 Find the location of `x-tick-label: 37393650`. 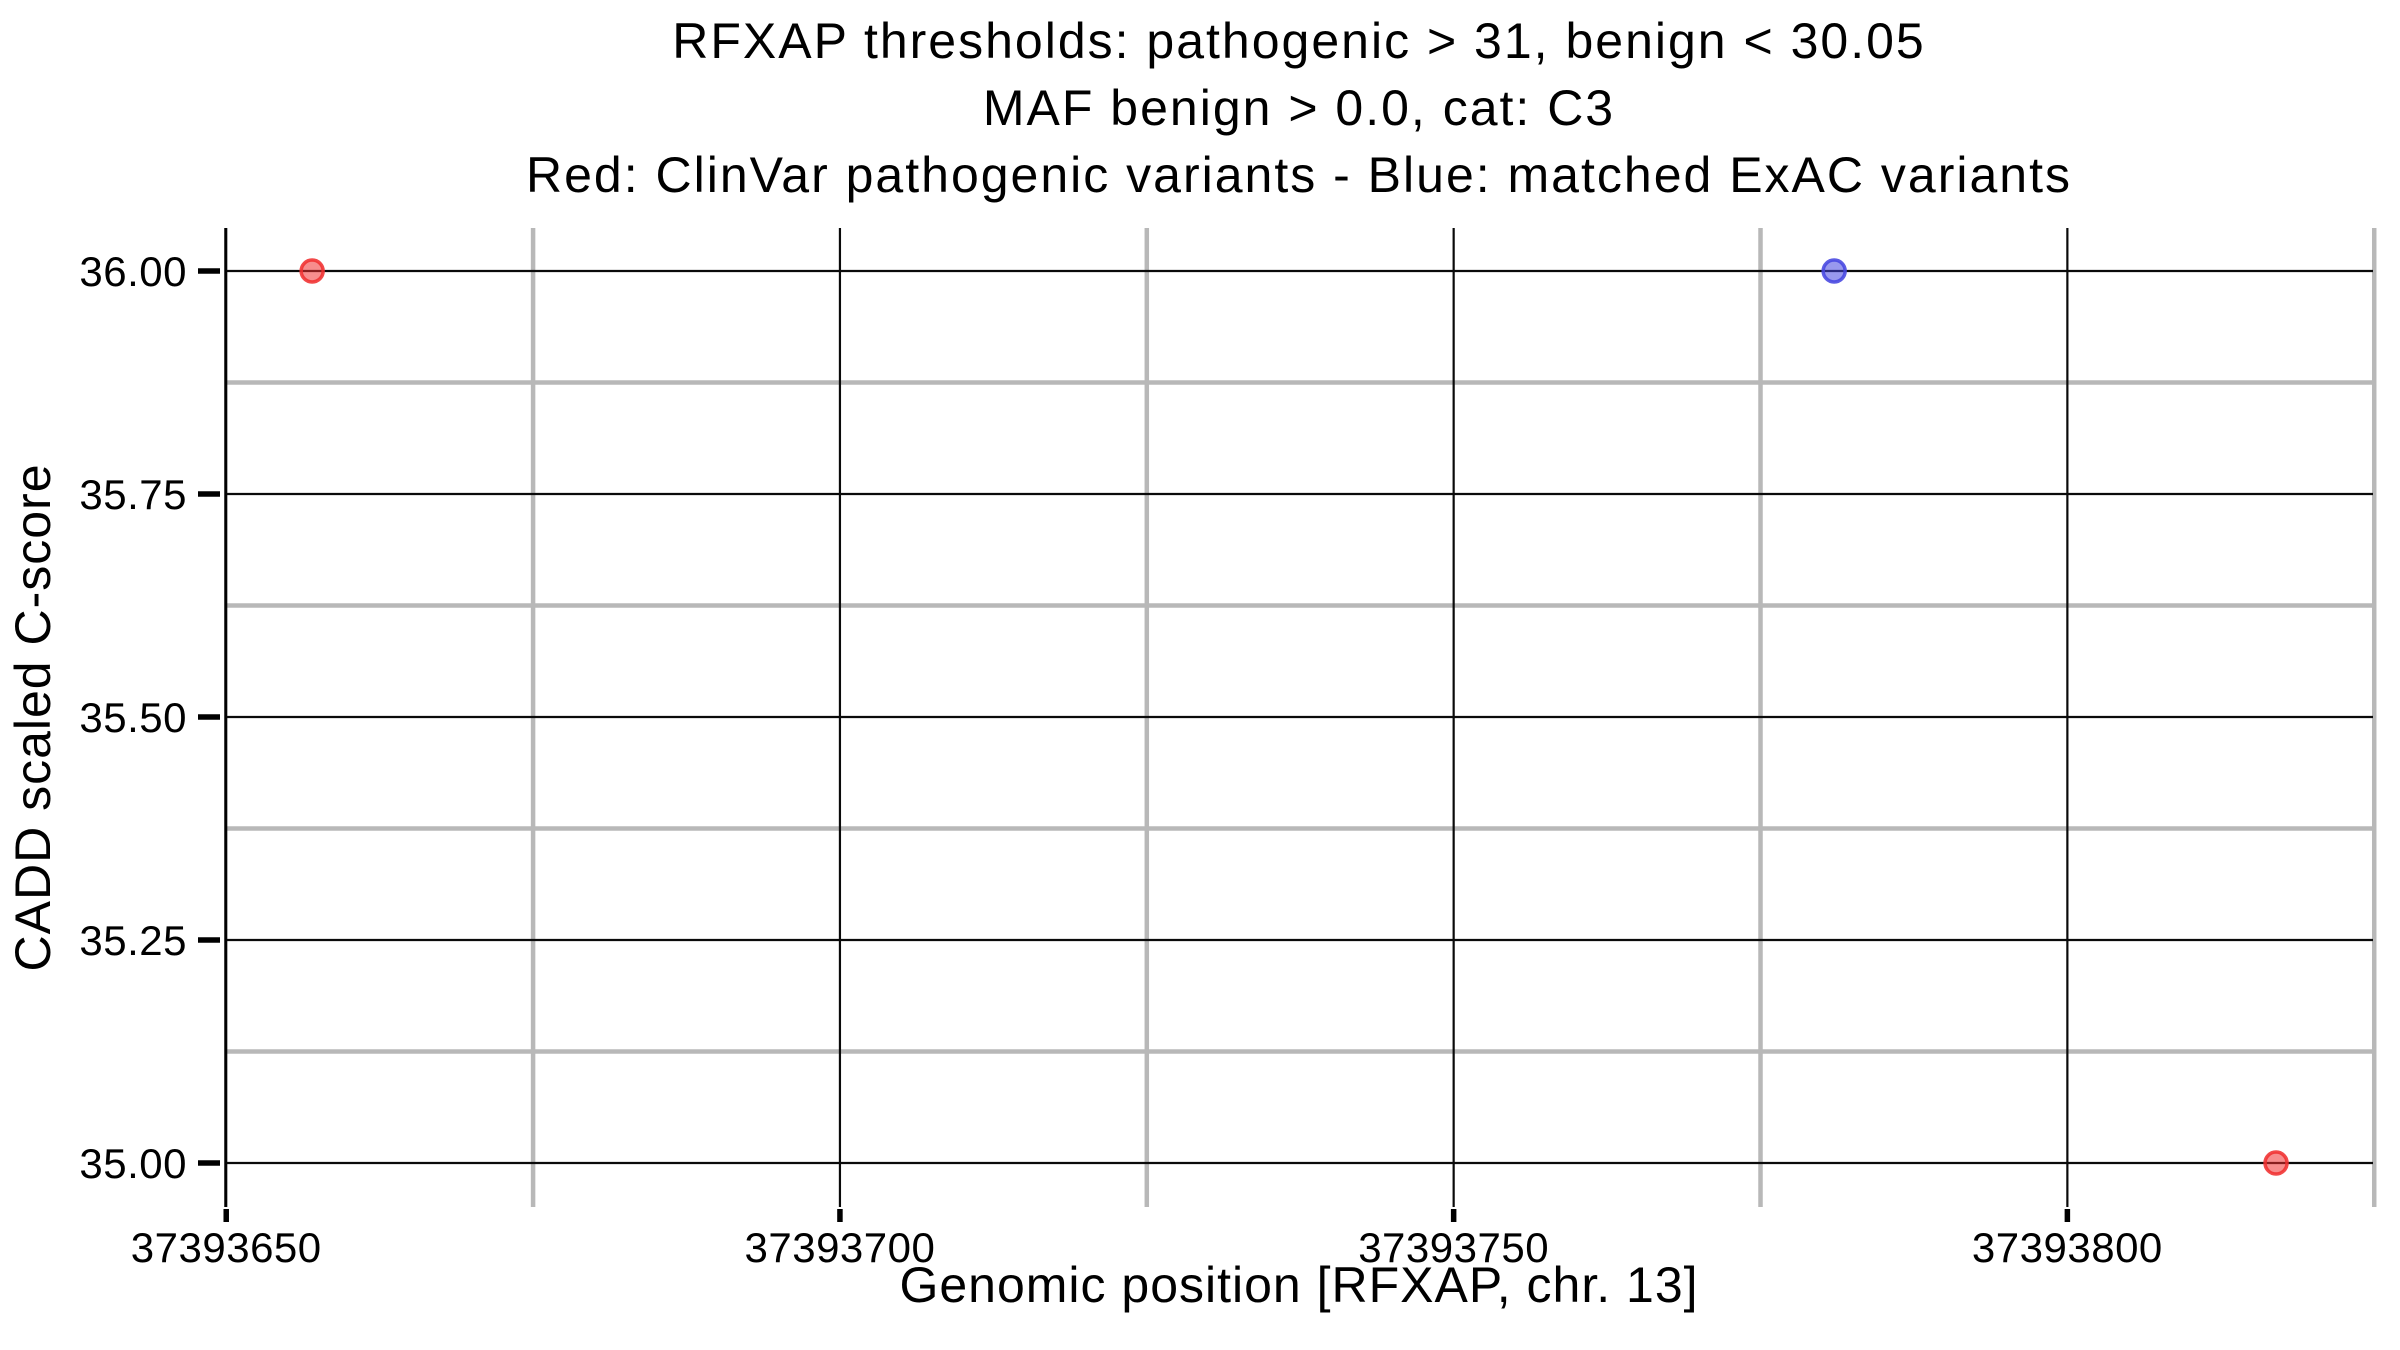

x-tick-label: 37393650 is located at coordinates (226, 1247).